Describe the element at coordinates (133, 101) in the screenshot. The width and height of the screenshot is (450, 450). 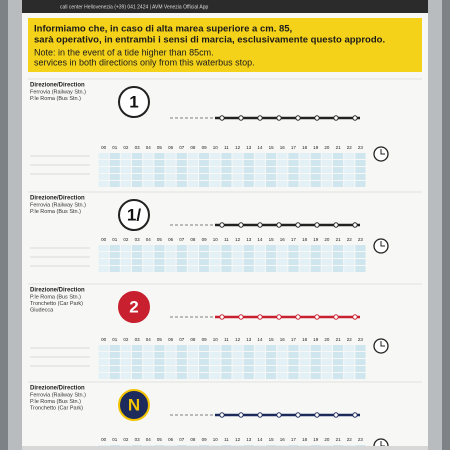
I see `line-number: 1` at that location.